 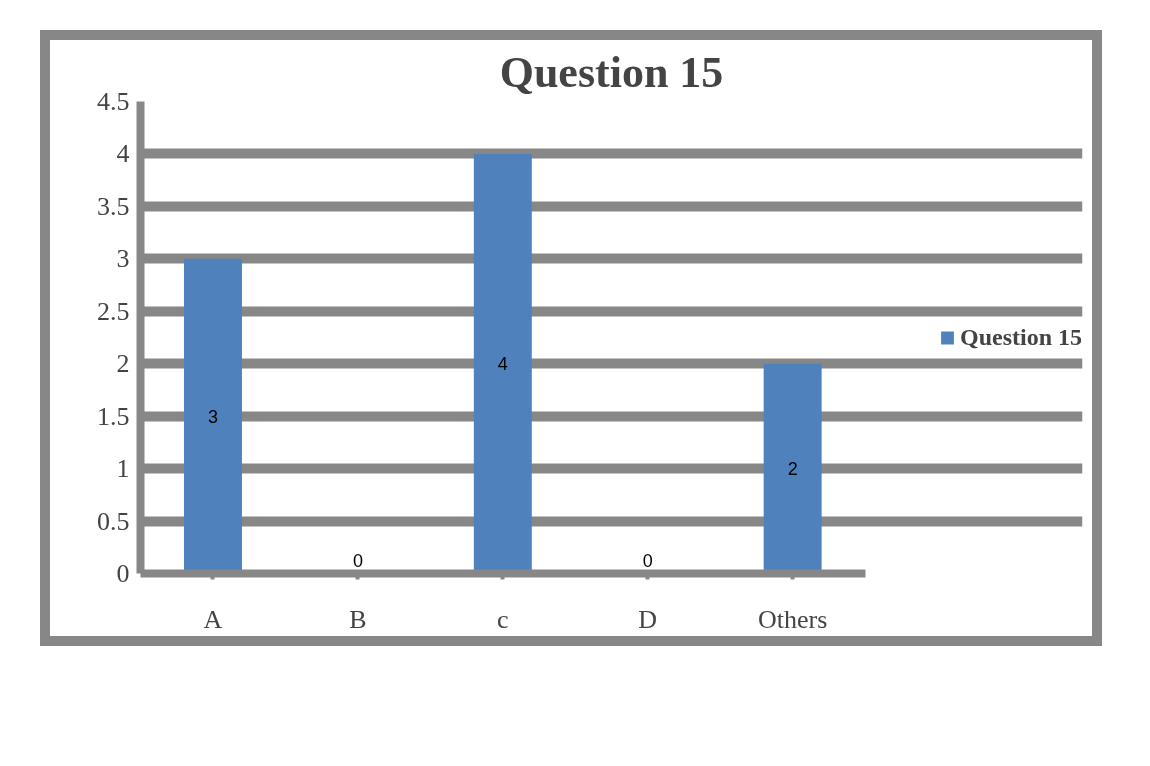 What do you see at coordinates (123, 154) in the screenshot?
I see `y-tick-label: 4` at bounding box center [123, 154].